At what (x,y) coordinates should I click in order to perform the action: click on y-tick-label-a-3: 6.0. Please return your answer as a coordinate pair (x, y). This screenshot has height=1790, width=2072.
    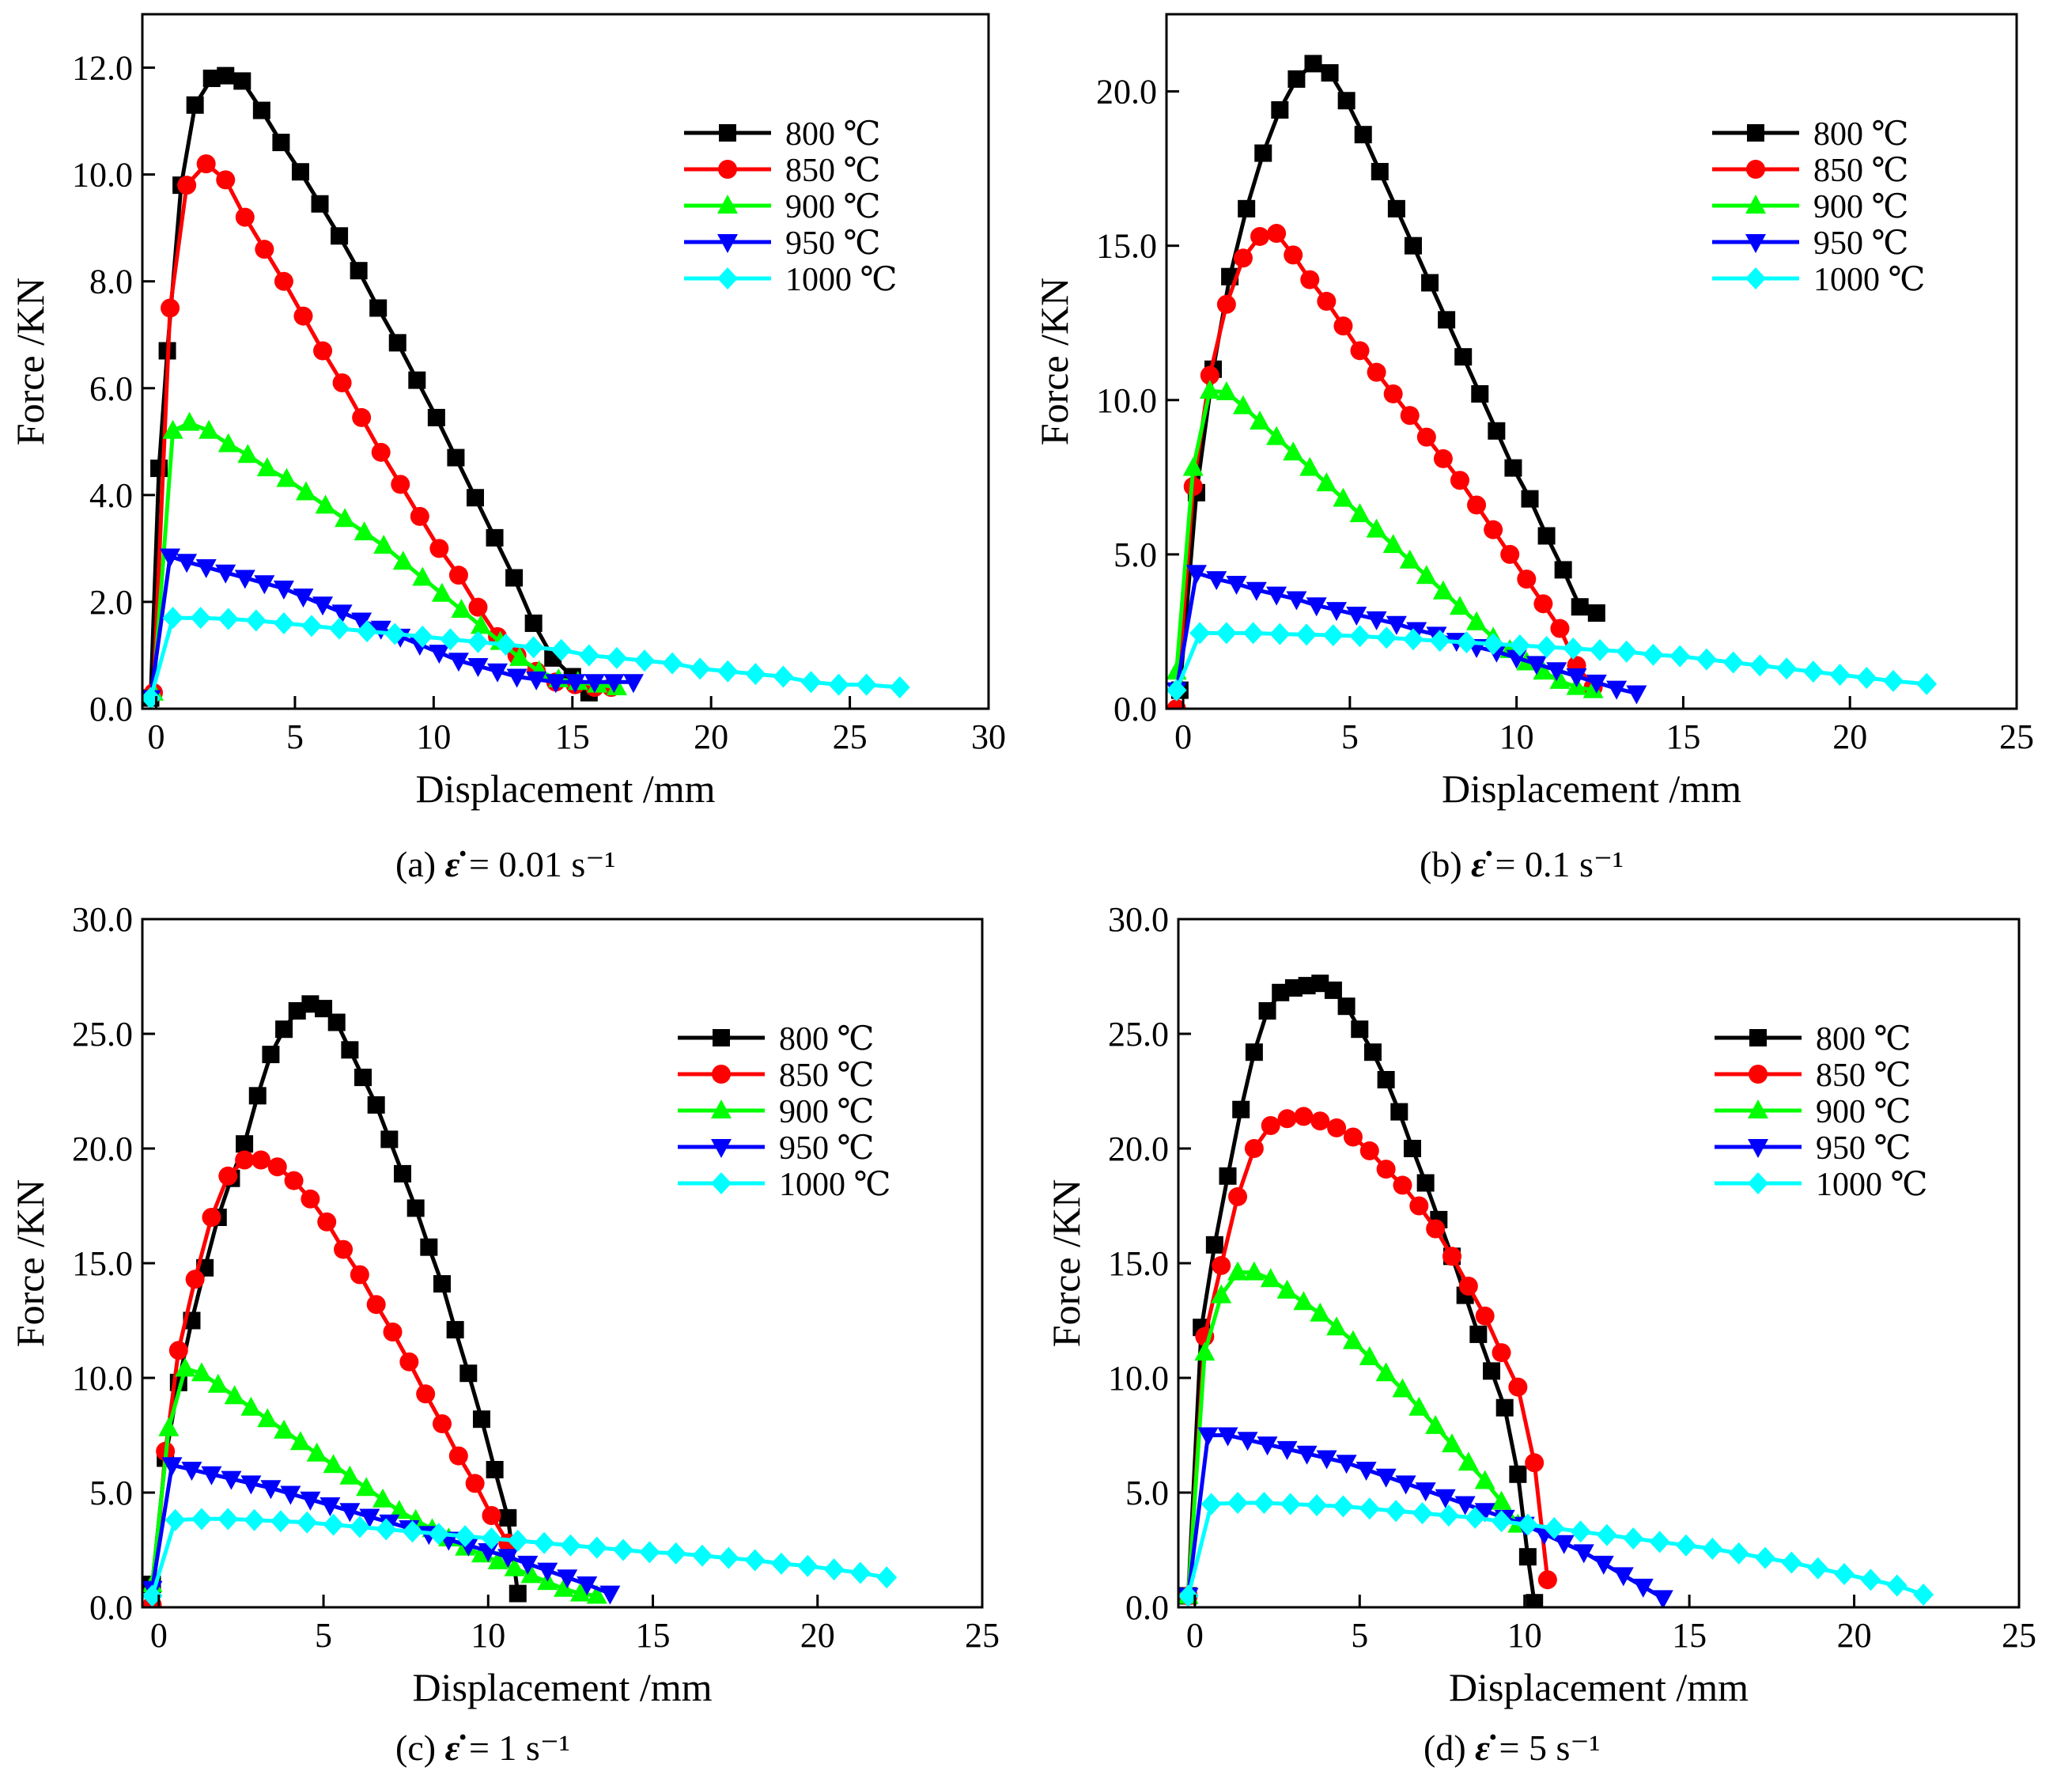
    Looking at the image, I should click on (111, 388).